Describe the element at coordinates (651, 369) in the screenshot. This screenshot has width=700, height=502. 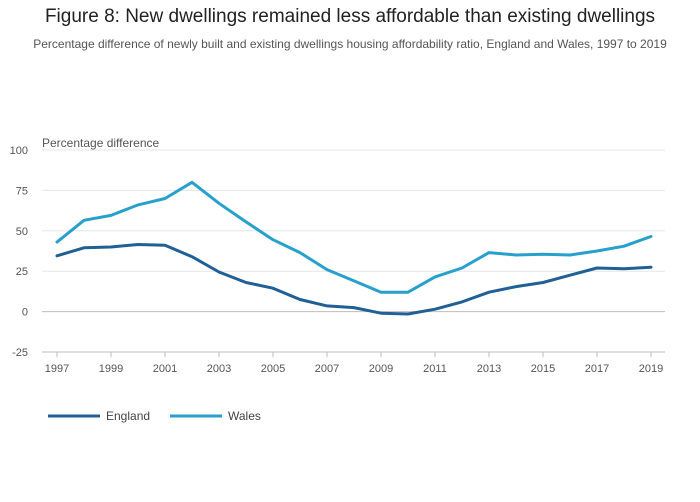
I see `x-tick-label: 2019` at that location.